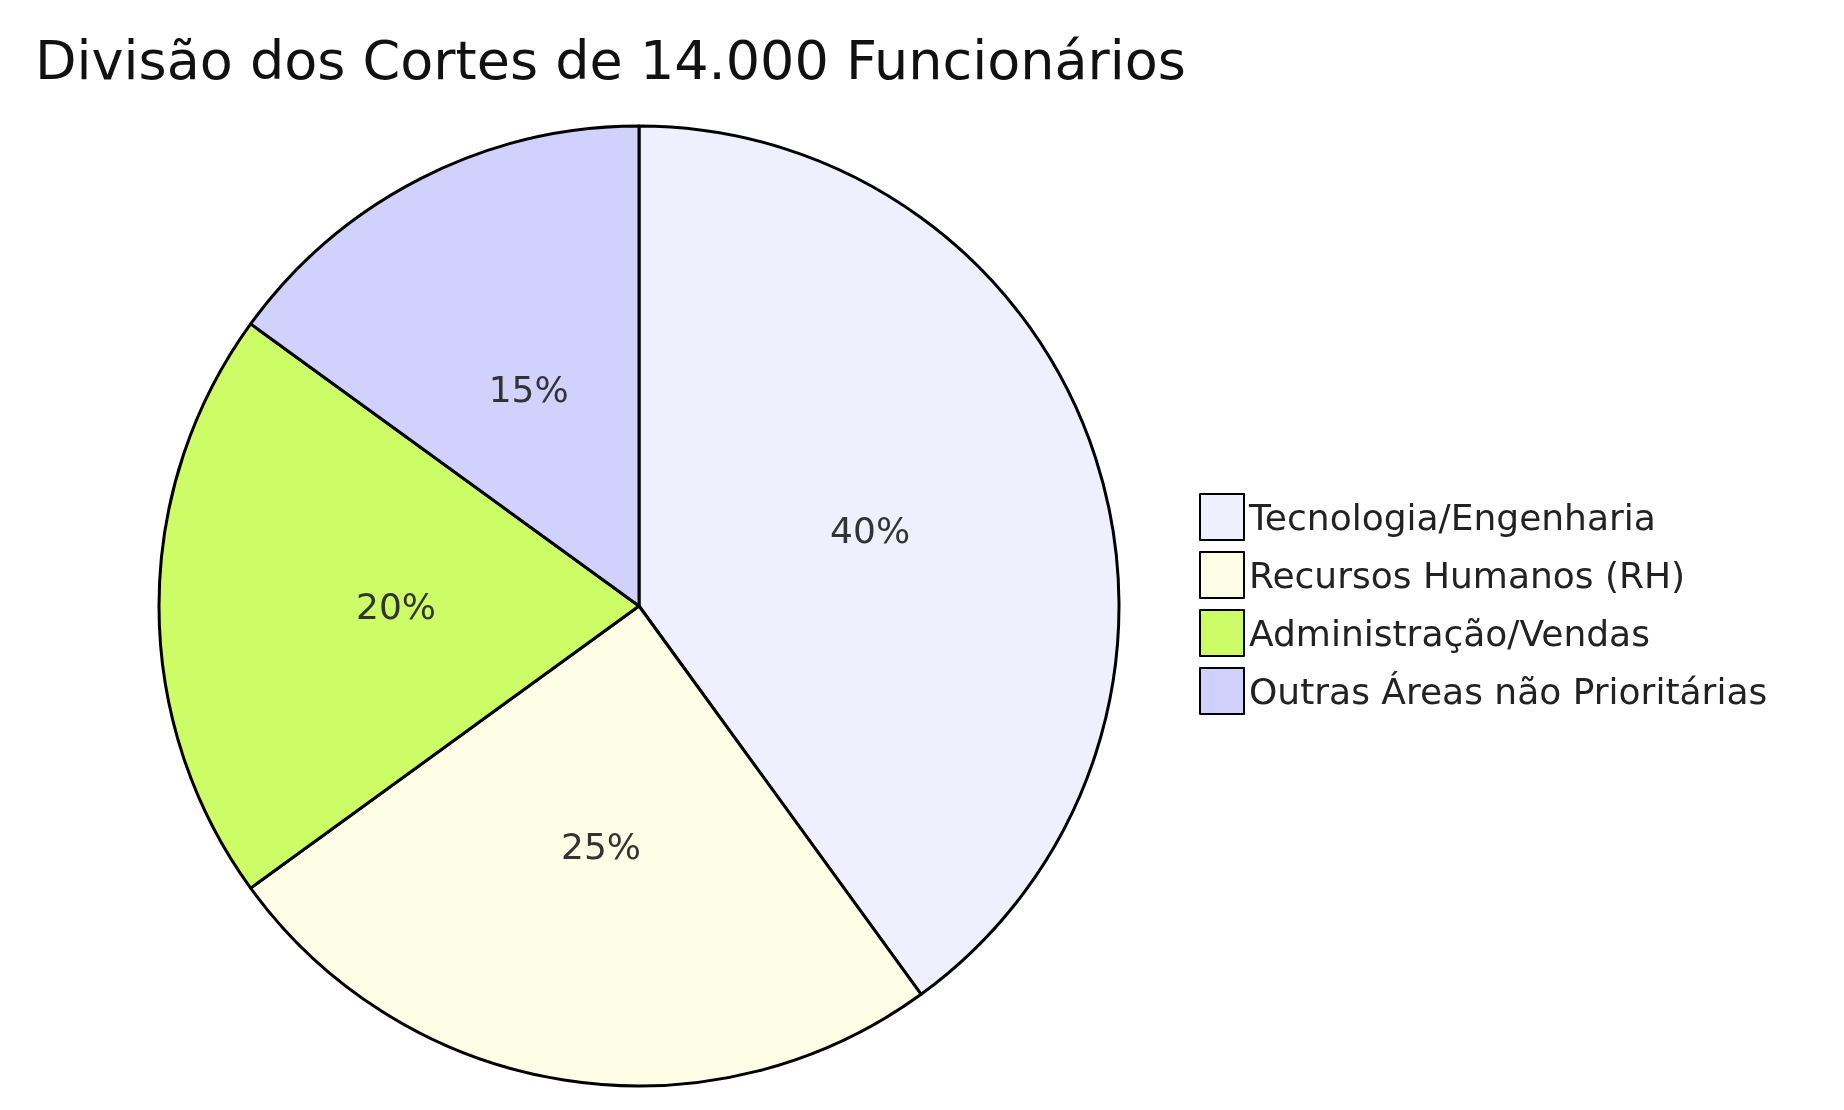  What do you see at coordinates (1449, 633) in the screenshot?
I see `legend-label: Administração/Vendas` at bounding box center [1449, 633].